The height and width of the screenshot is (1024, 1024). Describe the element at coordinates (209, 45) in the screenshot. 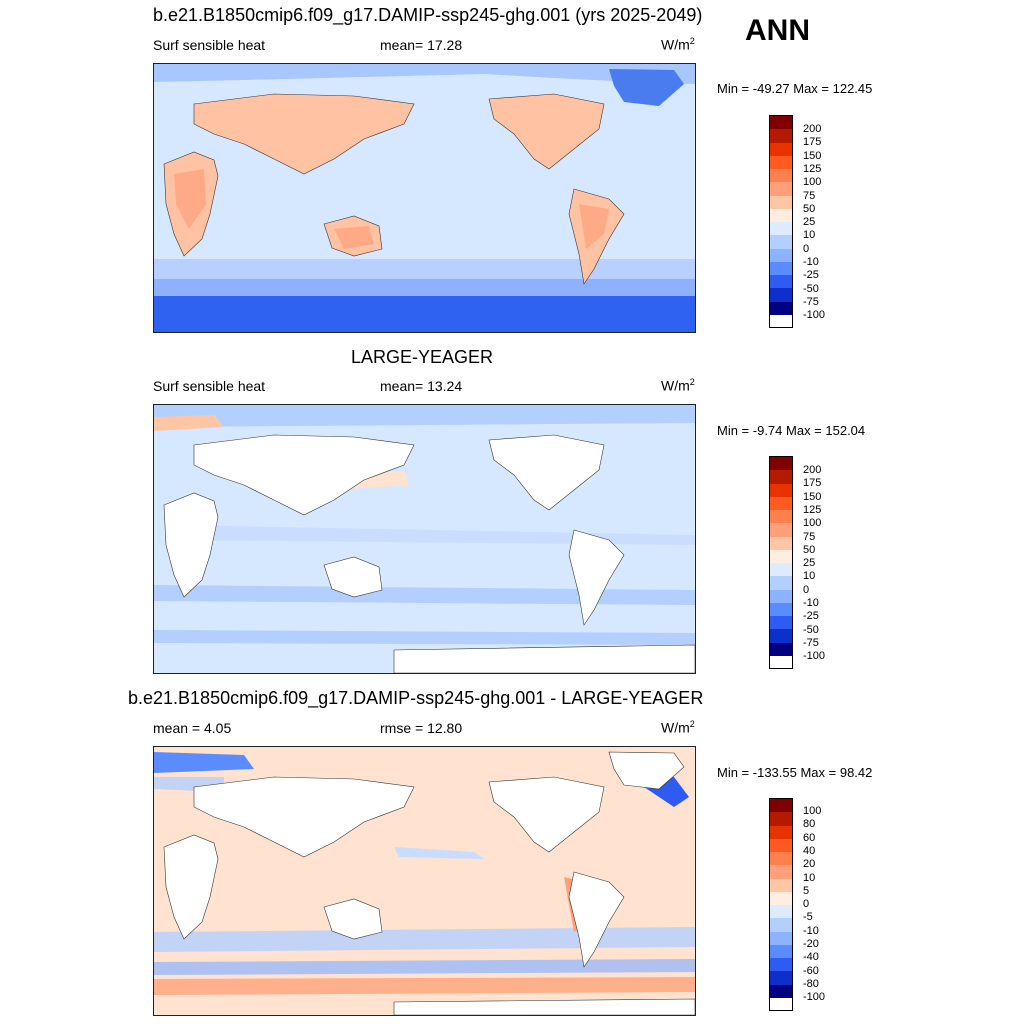

I see `panel1-variable-label: Surf sensible heat` at that location.